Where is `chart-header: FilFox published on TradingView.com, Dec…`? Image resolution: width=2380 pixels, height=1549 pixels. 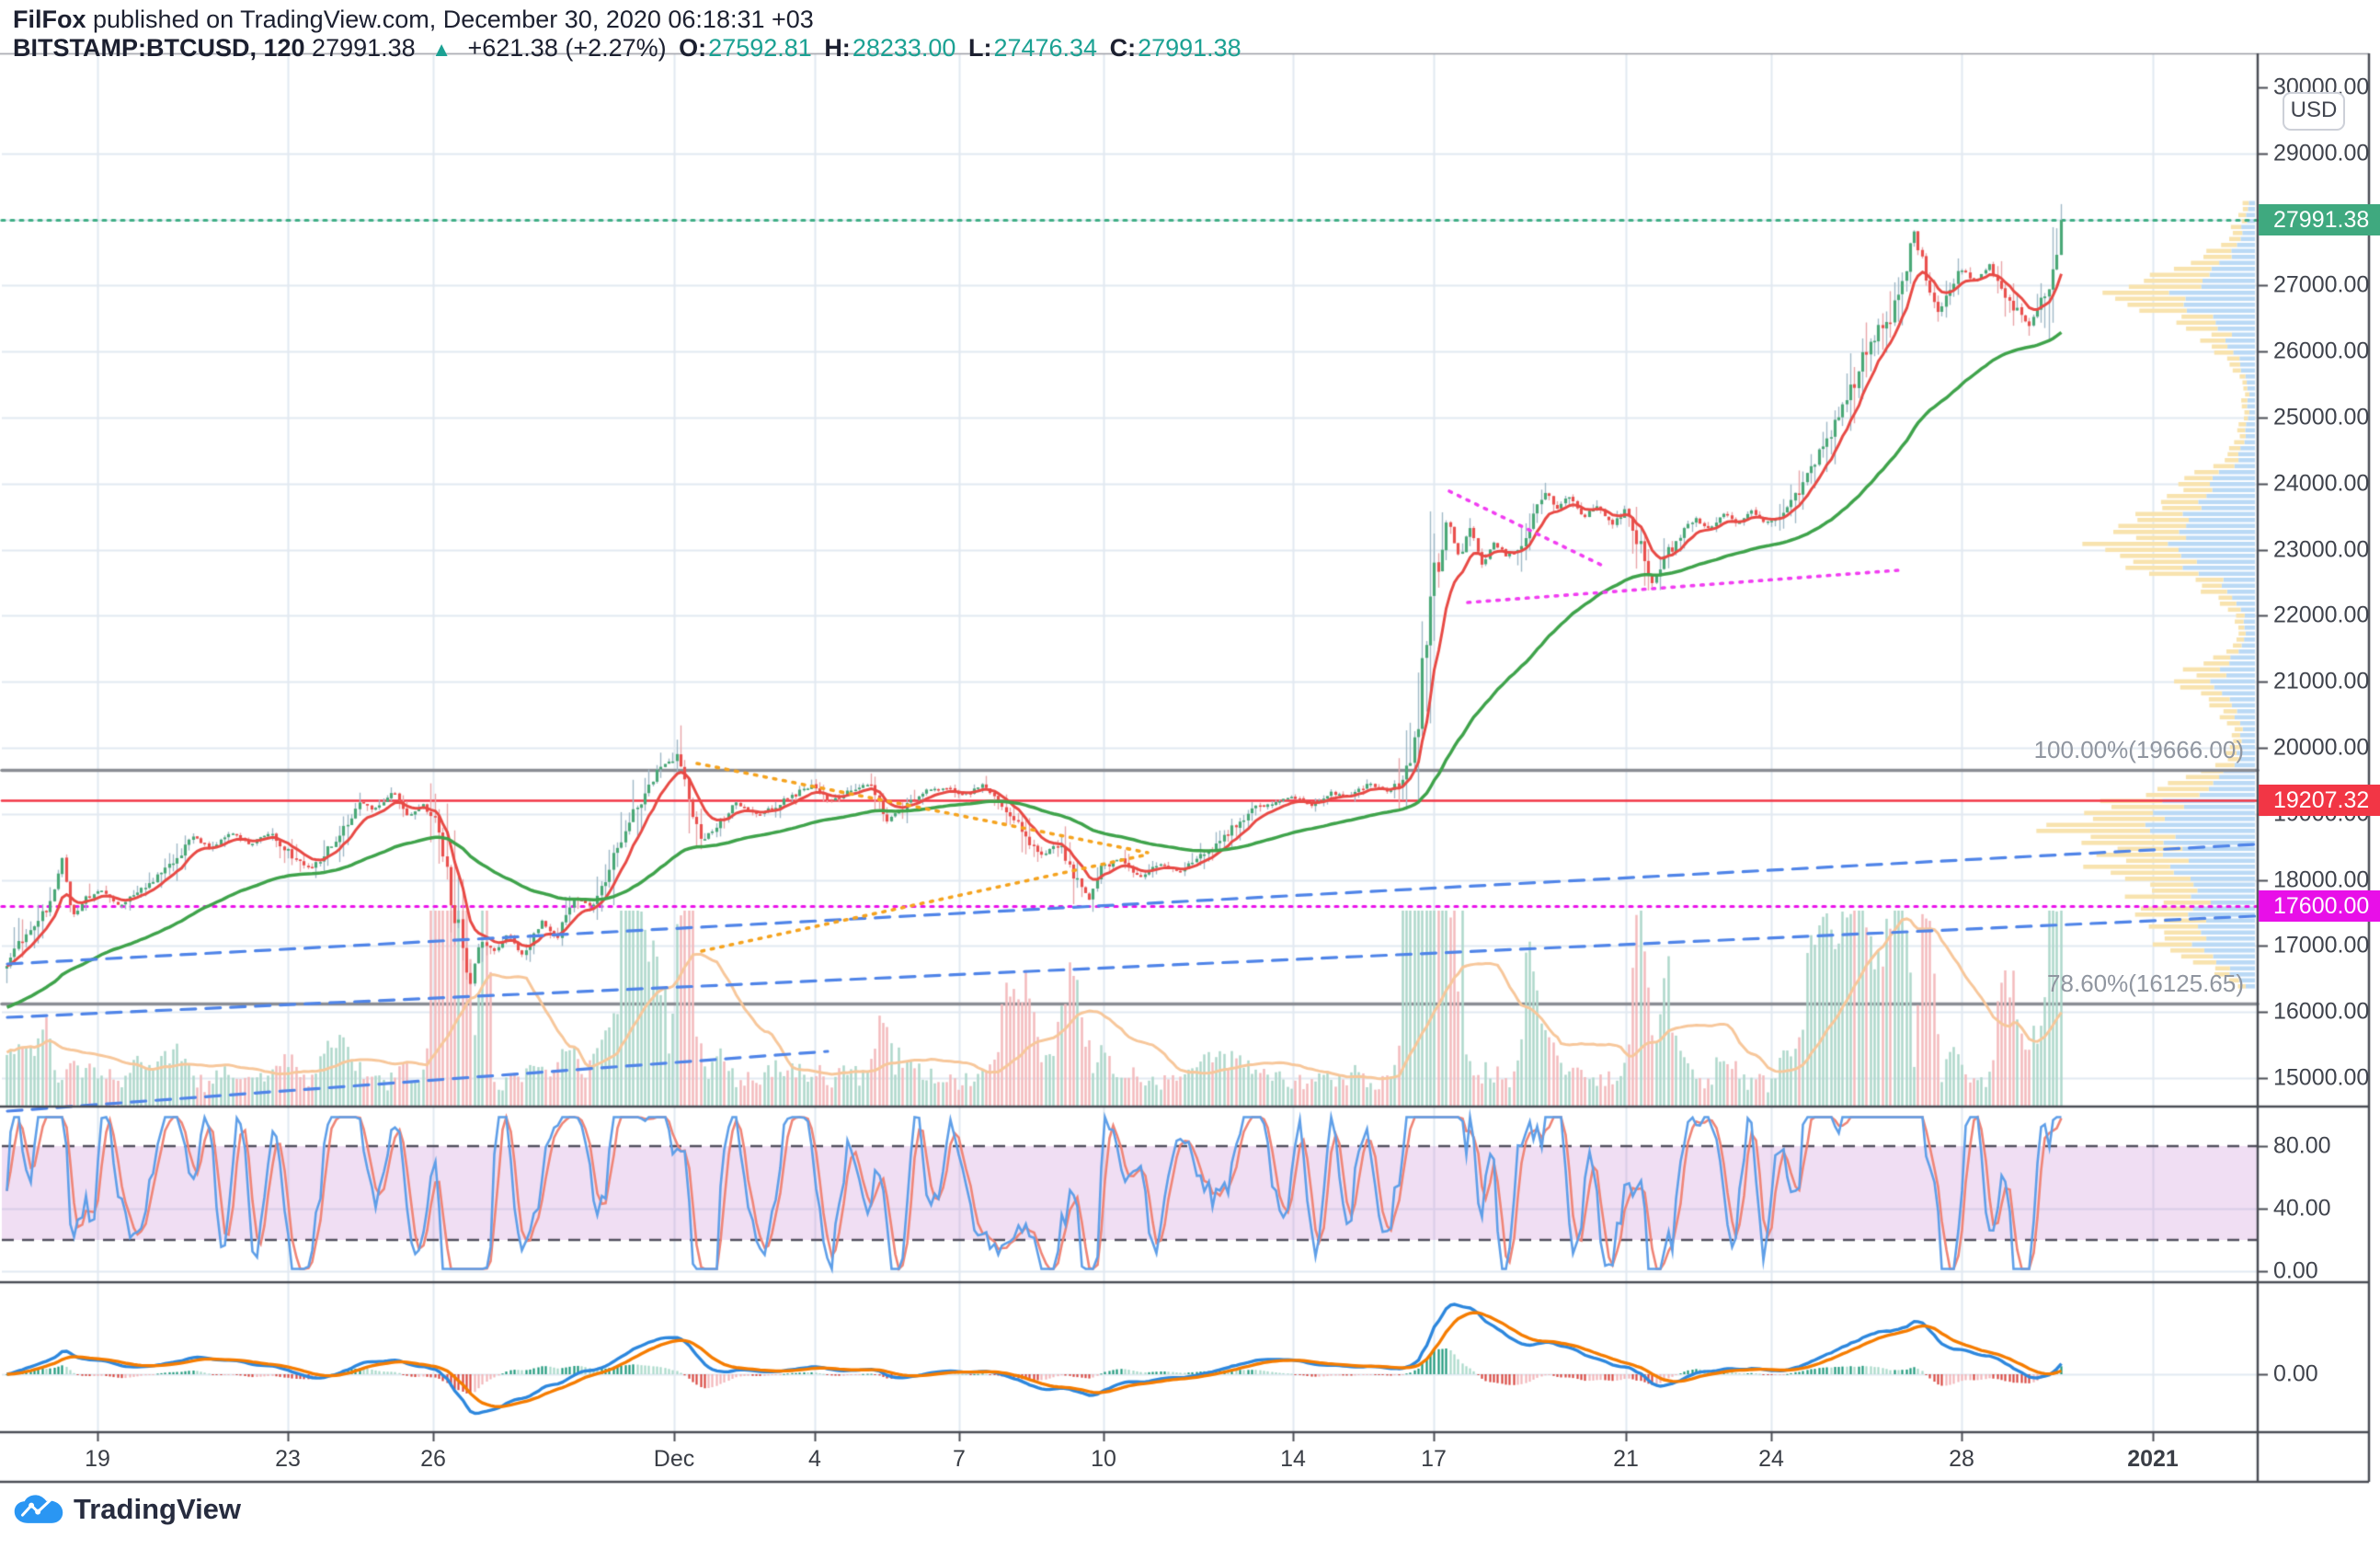 chart-header: FilFox published on TradingView.com, Dec… is located at coordinates (630, 34).